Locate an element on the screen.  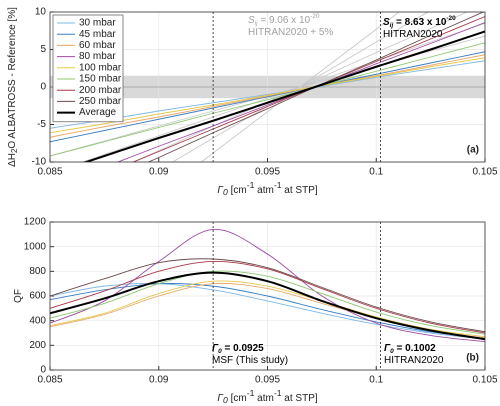
y-axis-label: QF is located at coordinates (18, 296).